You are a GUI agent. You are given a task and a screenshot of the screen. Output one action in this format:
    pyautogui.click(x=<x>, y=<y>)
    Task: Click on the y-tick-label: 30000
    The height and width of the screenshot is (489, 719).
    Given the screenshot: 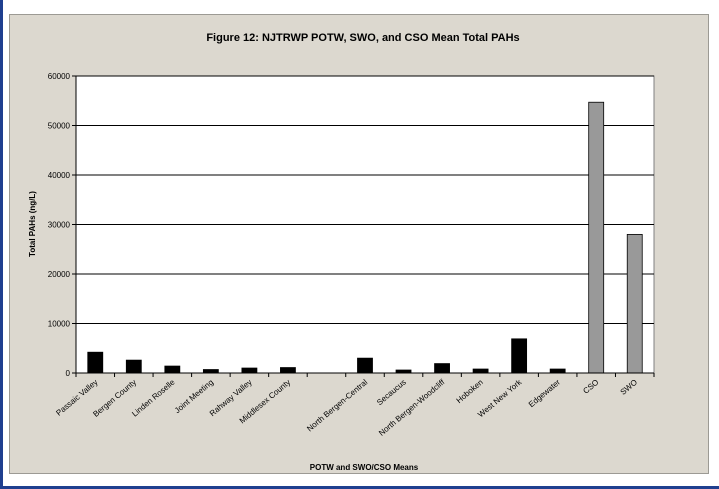 What is the action you would take?
    pyautogui.click(x=59, y=225)
    